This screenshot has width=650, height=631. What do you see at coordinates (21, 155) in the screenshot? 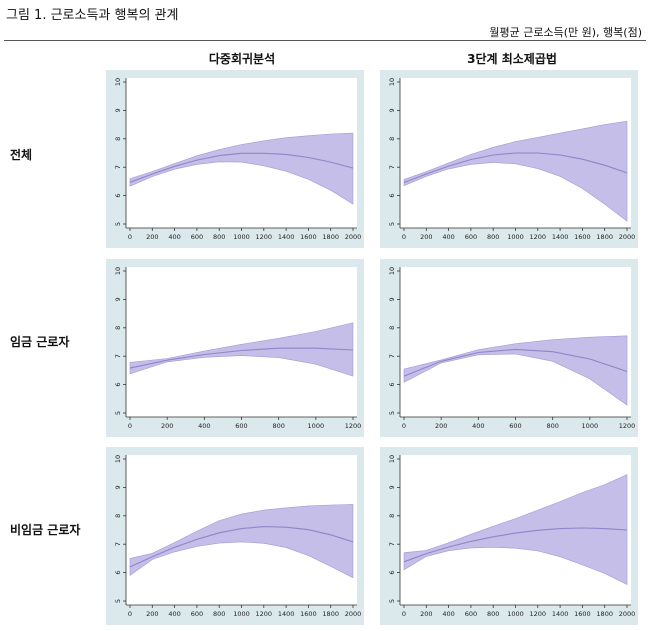
I see `row-header-all: 전체` at bounding box center [21, 155].